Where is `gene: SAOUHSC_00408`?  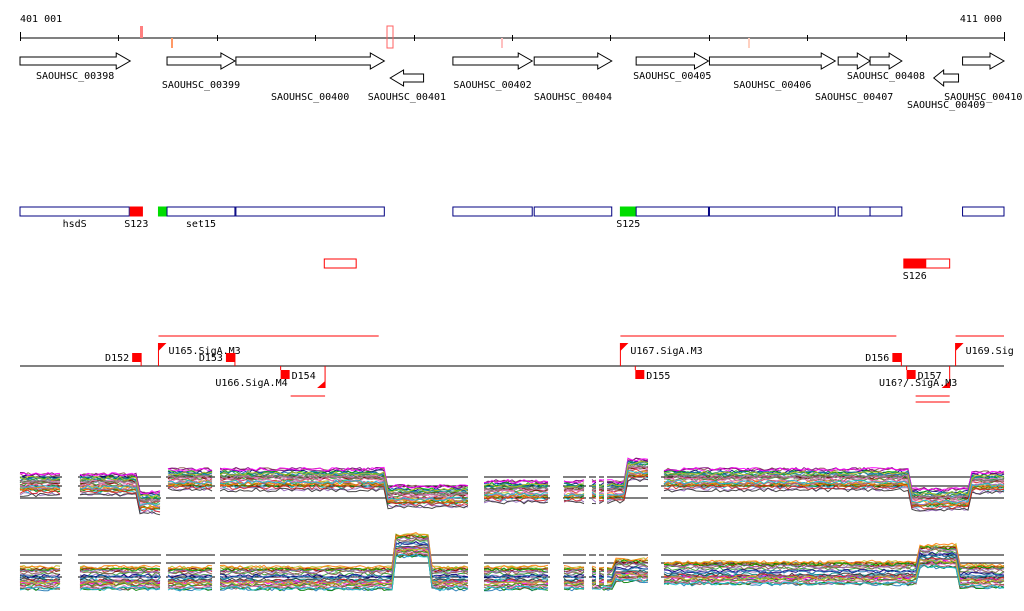
gene: SAOUHSC_00408 is located at coordinates (886, 67).